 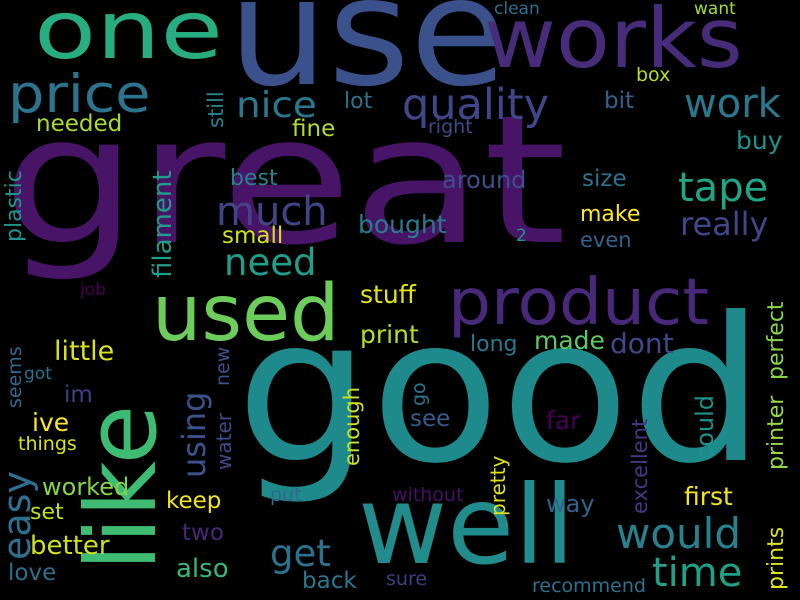 What do you see at coordinates (329, 581) in the screenshot?
I see `word: back` at bounding box center [329, 581].